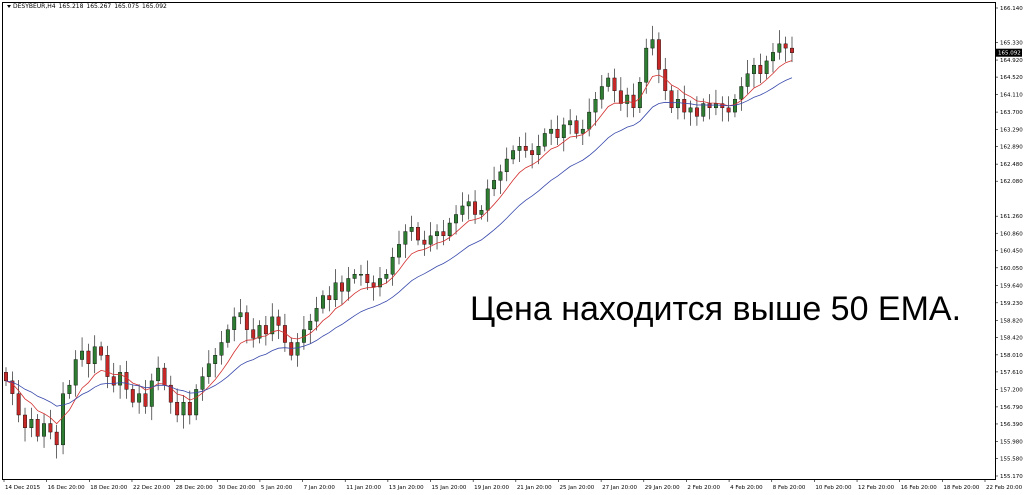 The width and height of the screenshot is (1024, 495). What do you see at coordinates (1011, 78) in the screenshot?
I see `price-tick-label: 164.520` at bounding box center [1011, 78].